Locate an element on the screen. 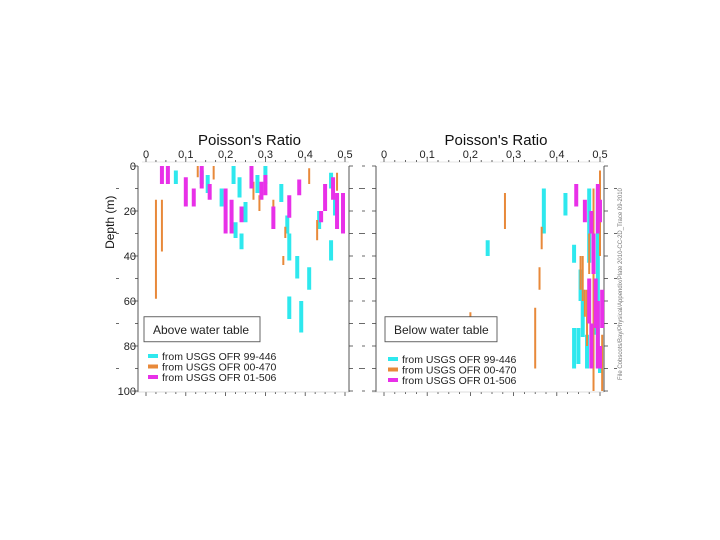  annotation-text: Above water table is located at coordinates (201, 330).